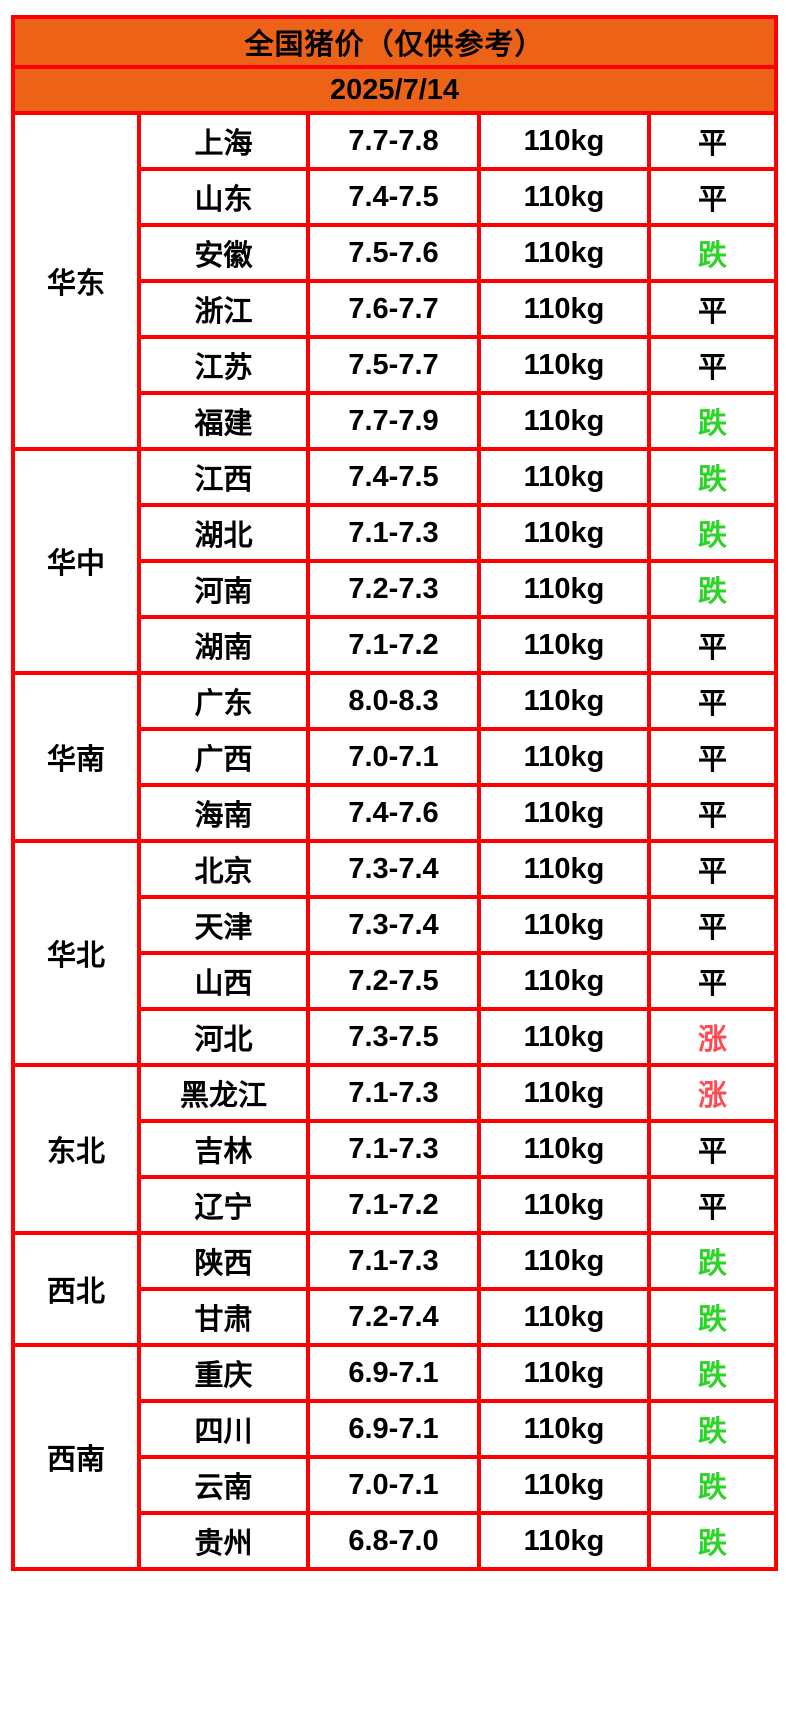 Image resolution: width=786 pixels, height=1712 pixels. I want to click on status-cell: 涨, so click(712, 1037).